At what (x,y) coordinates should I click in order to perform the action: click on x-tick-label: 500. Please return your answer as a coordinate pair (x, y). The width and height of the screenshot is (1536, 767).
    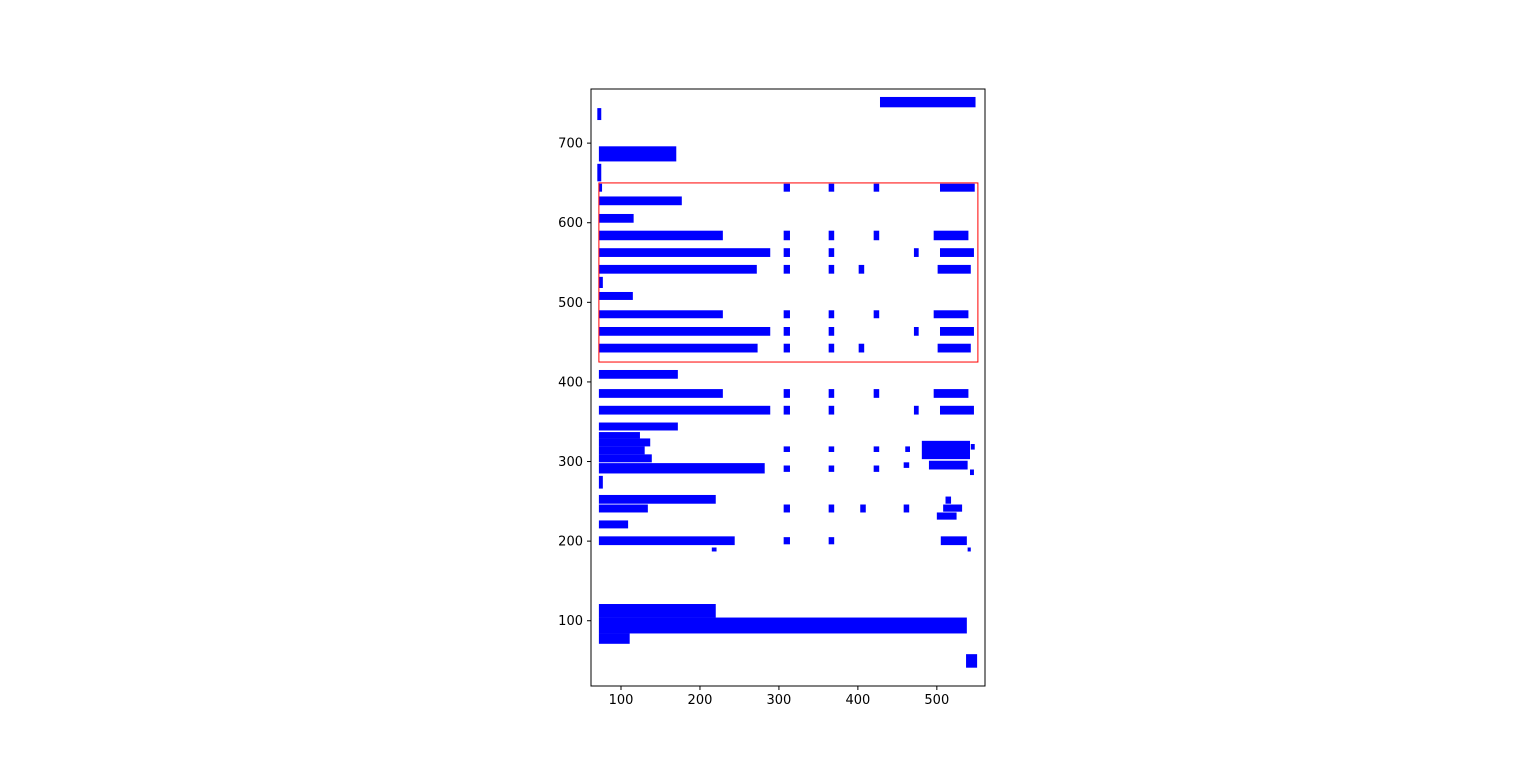
    Looking at the image, I should click on (936, 700).